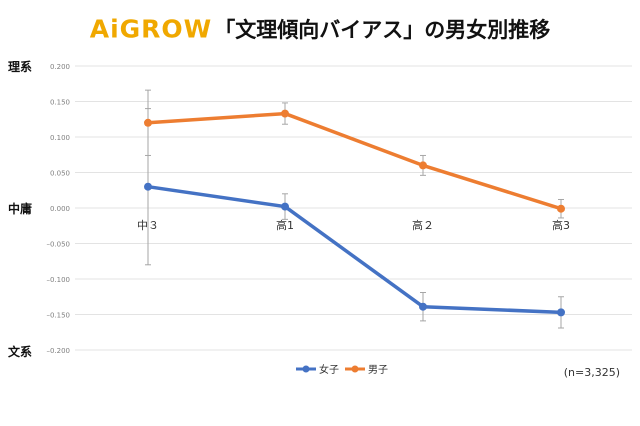  What do you see at coordinates (60, 209) in the screenshot?
I see `y-tick-label: 0.000` at bounding box center [60, 209].